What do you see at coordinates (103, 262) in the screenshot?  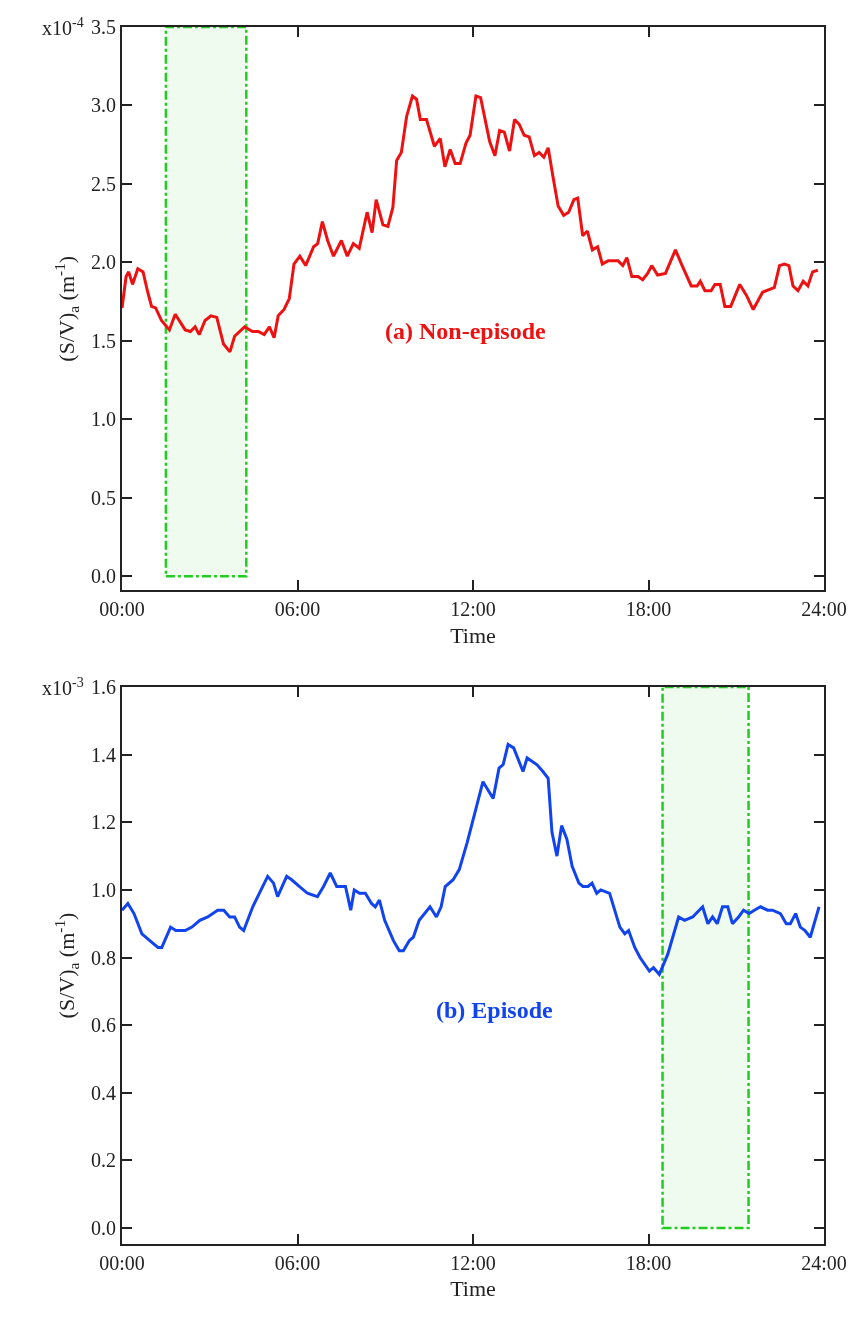 I see `y-tick-label: 2.0` at bounding box center [103, 262].